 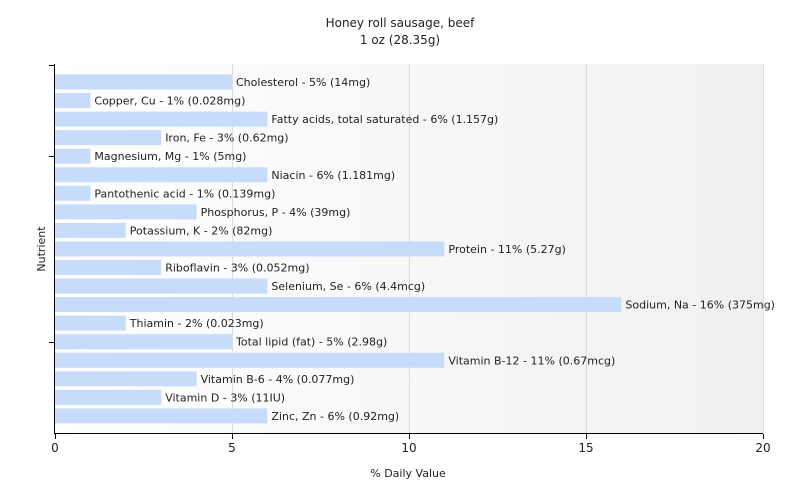 What do you see at coordinates (700, 305) in the screenshot?
I see `bar-label: Sodium, Na - 16% (375mg)` at bounding box center [700, 305].